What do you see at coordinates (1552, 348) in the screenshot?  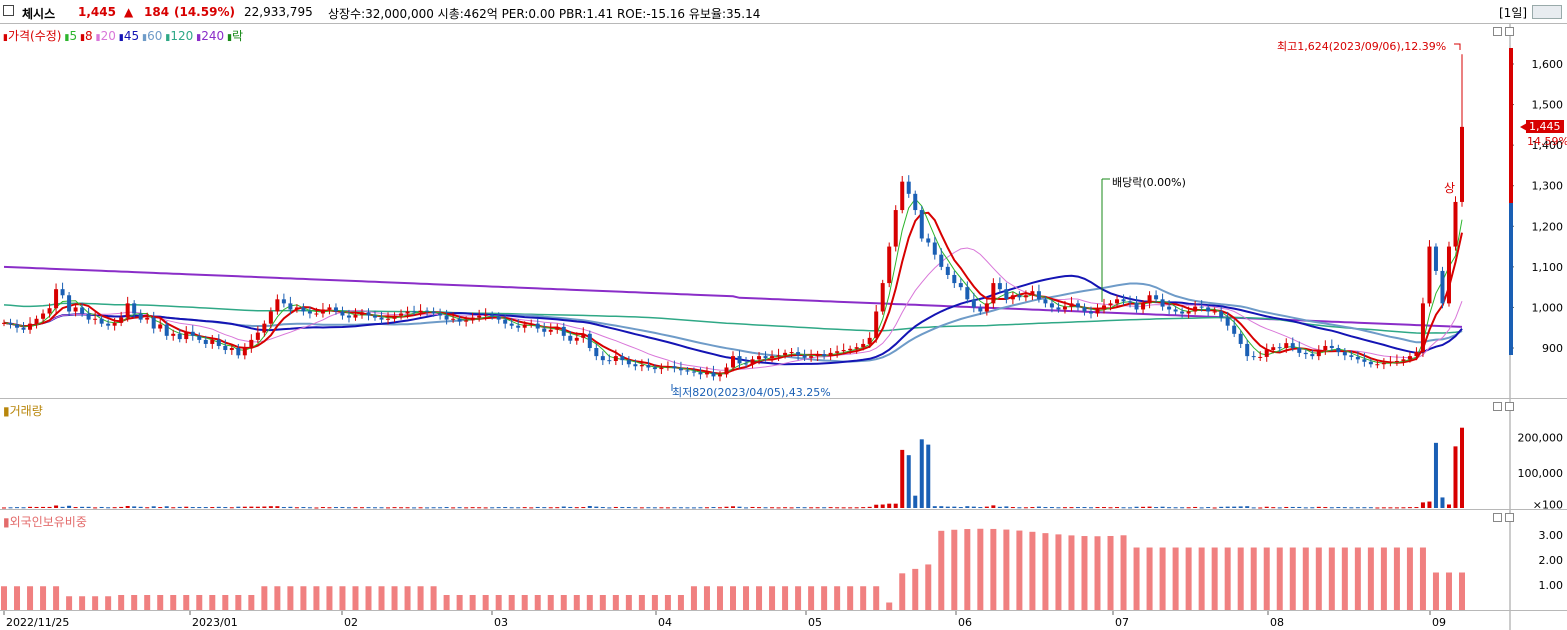 I see `y-tick-label: 900` at bounding box center [1552, 348].